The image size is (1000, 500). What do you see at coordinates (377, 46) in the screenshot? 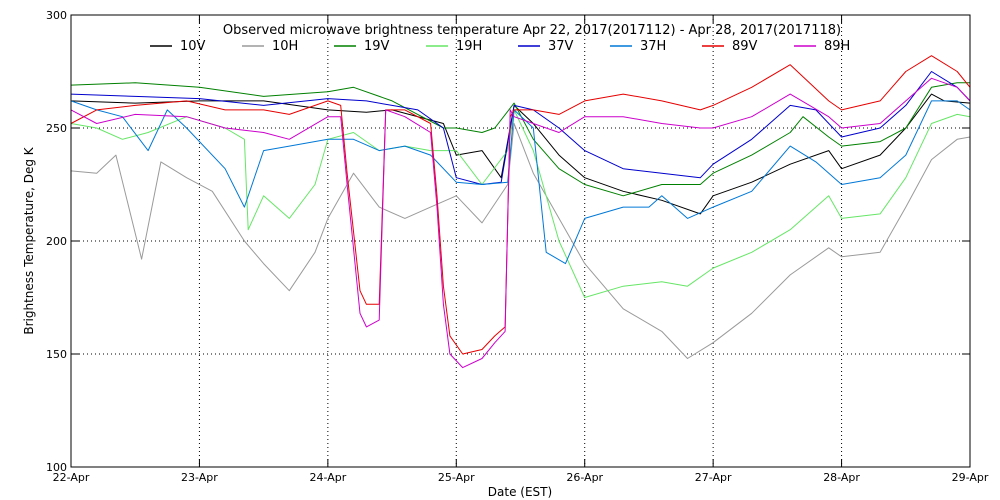
I see `legend-label-19v: 19V` at bounding box center [377, 46].